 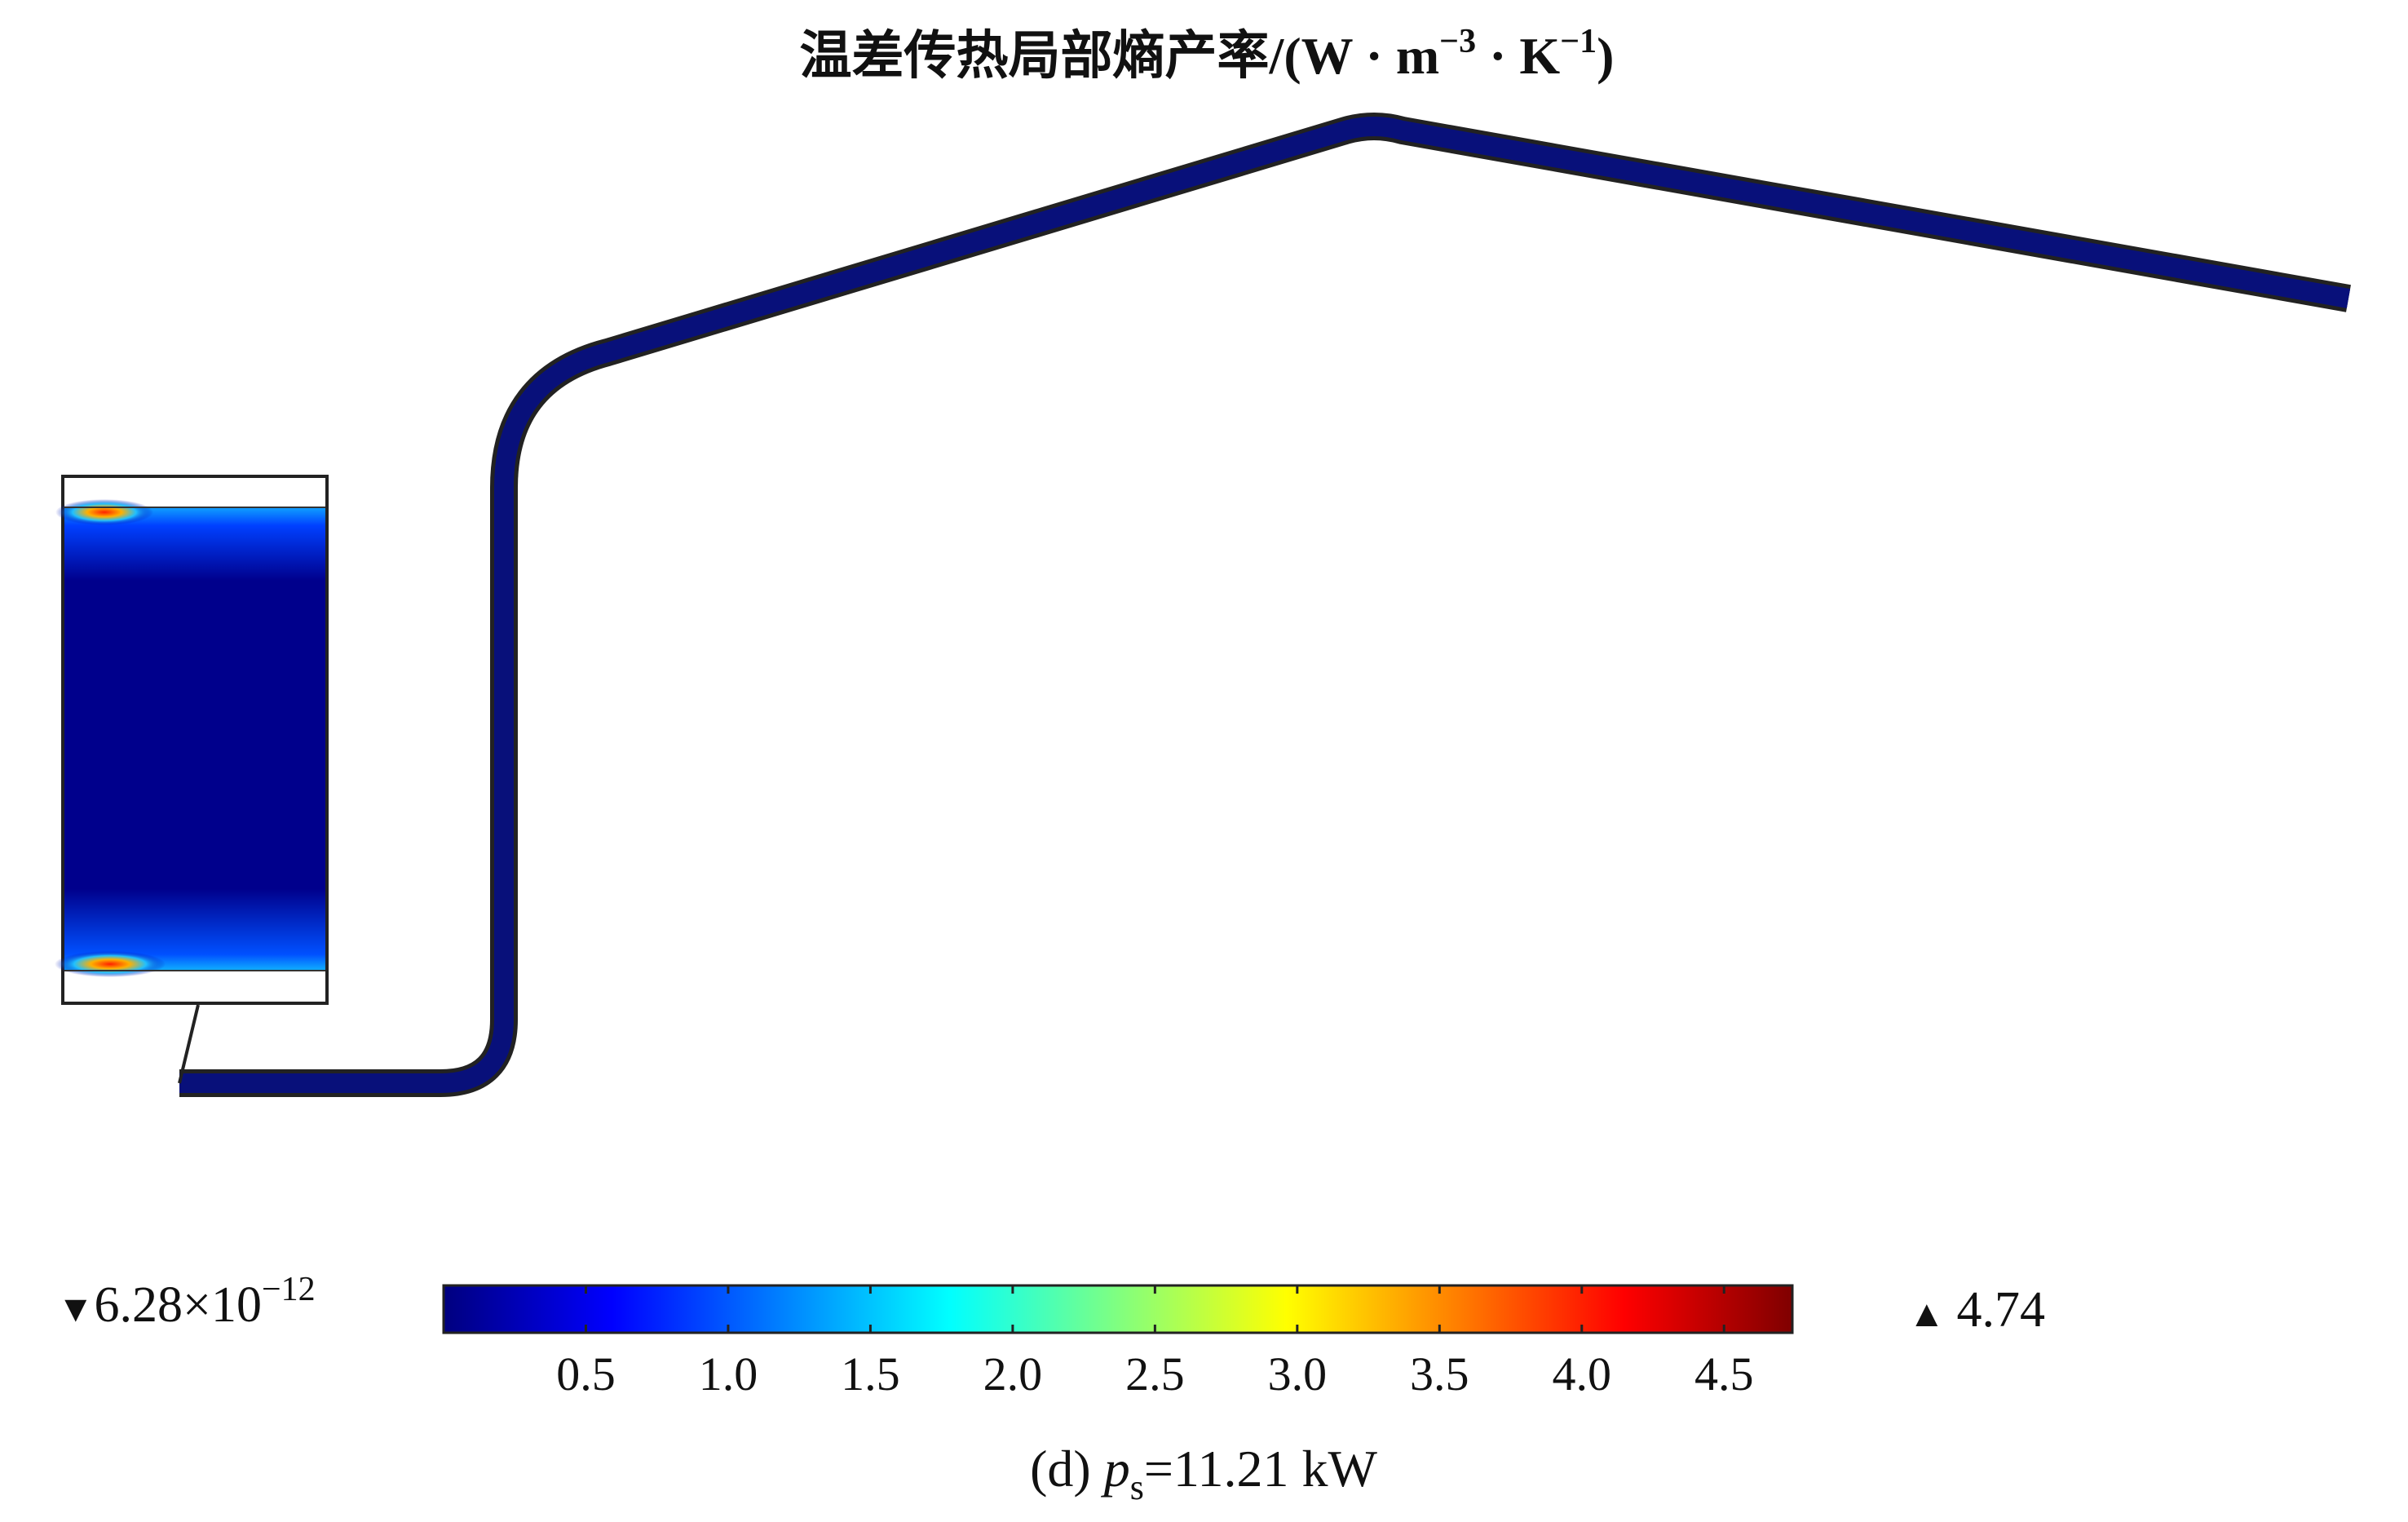 I want to click on colorbar-tick-label: 1.0, so click(x=728, y=1373).